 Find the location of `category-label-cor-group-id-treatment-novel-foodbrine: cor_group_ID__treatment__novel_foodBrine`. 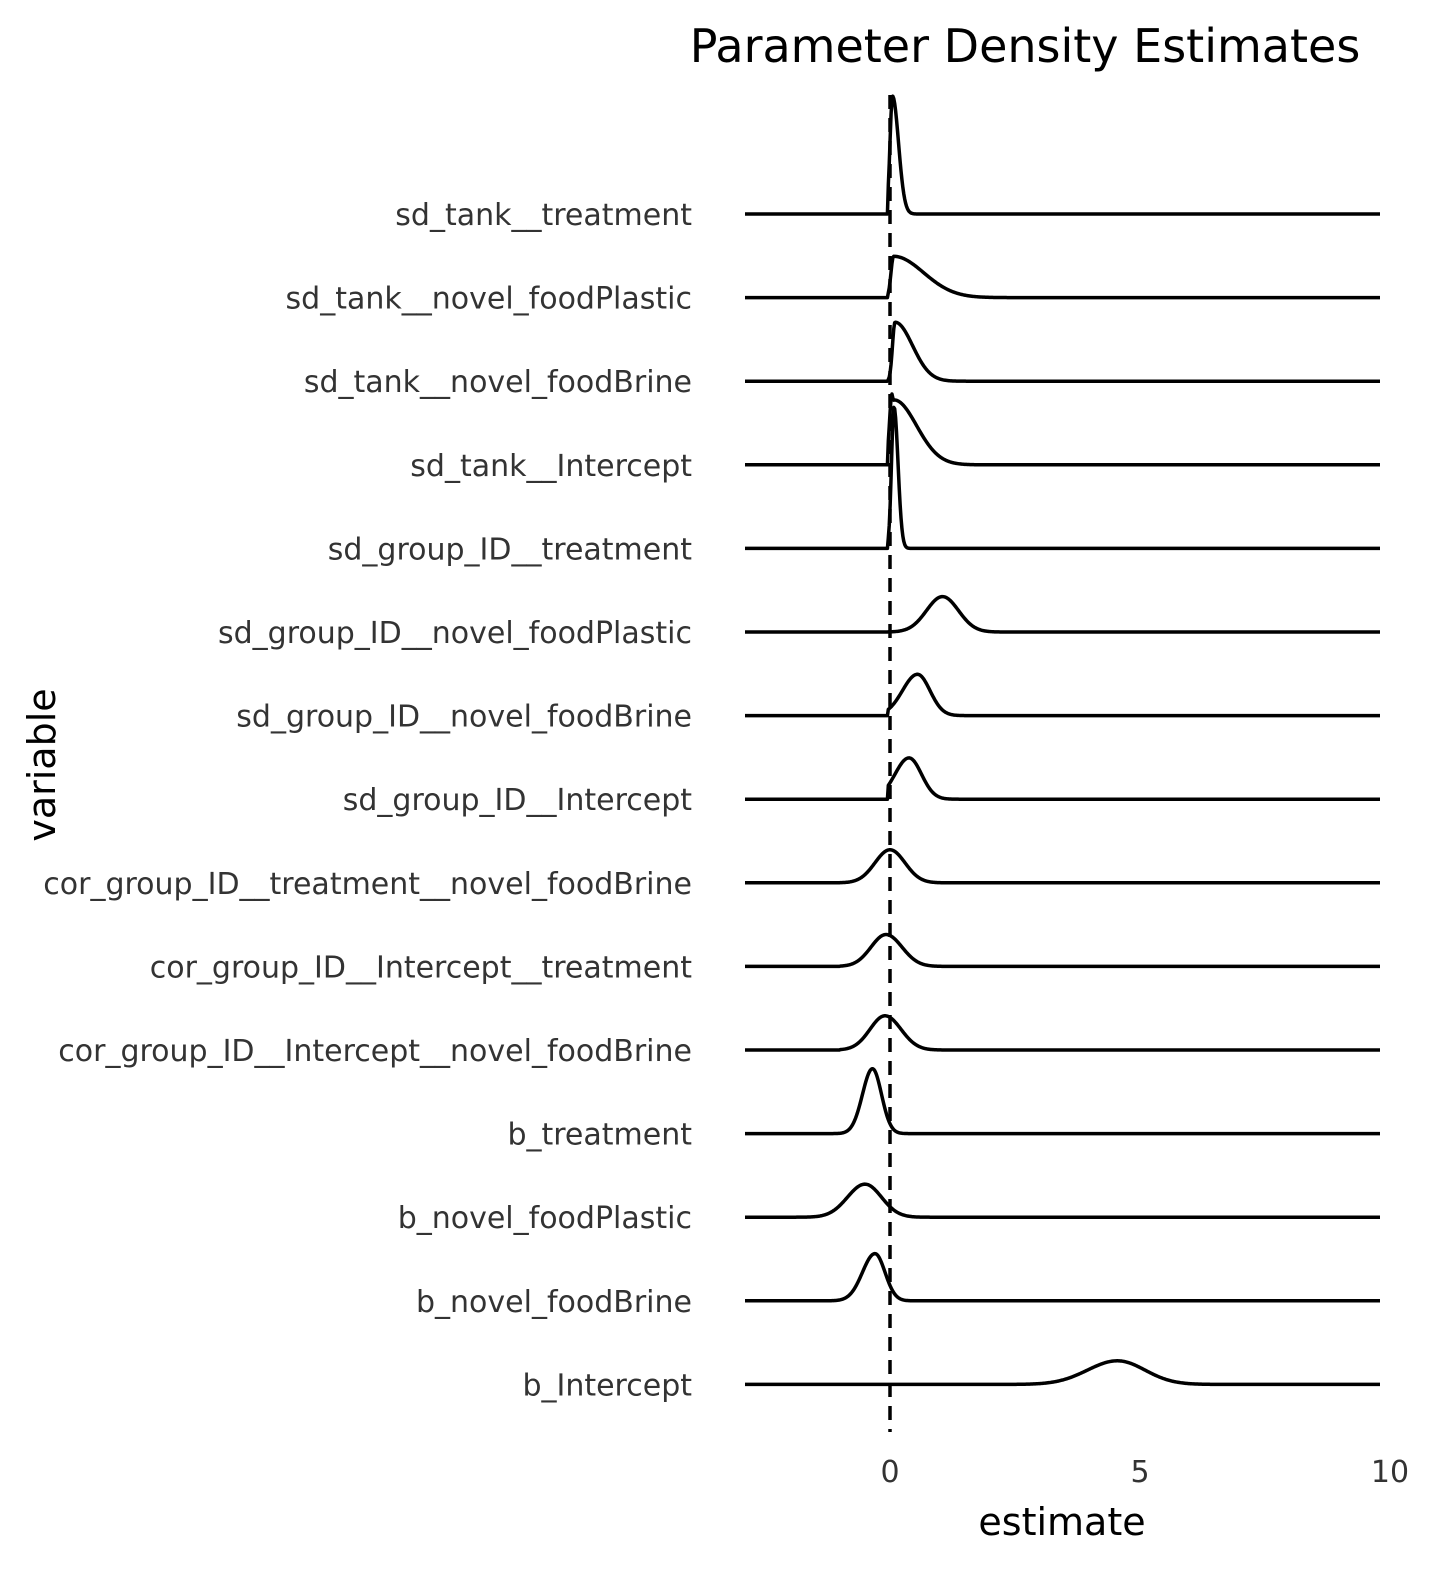

category-label-cor-group-id-treatment-novel-foodbrine: cor_group_ID__treatment__novel_foodBrine is located at coordinates (367, 884).